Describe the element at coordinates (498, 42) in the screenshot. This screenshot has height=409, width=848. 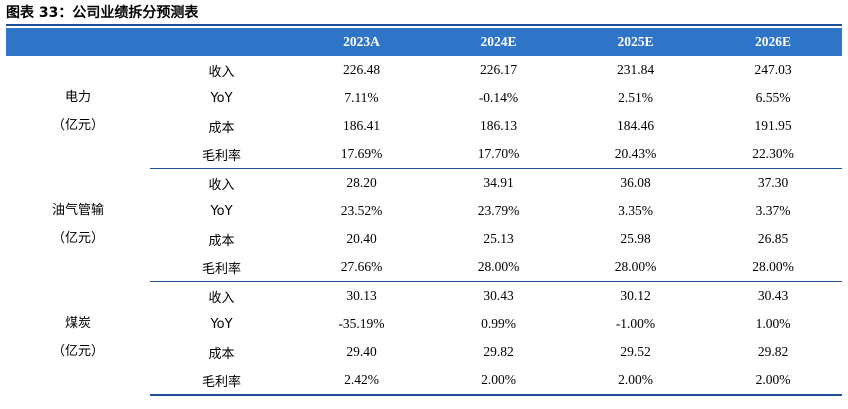
I see `header-2024e: 2024E` at that location.